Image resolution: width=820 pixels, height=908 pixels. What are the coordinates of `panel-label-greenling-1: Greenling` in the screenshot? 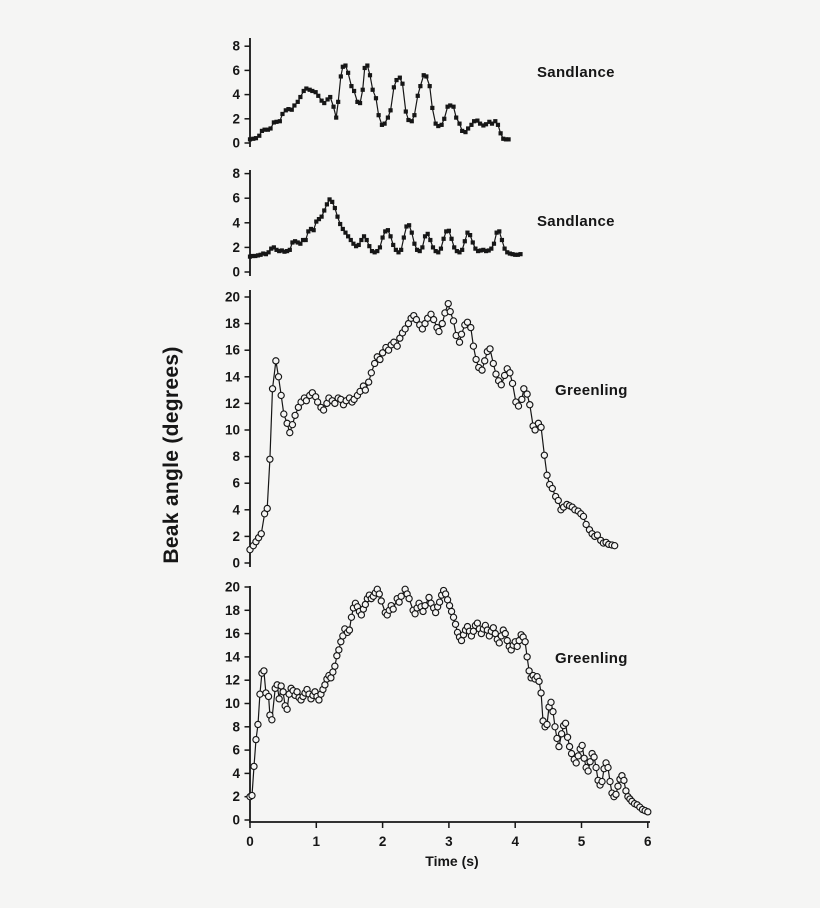 It's located at (591, 390).